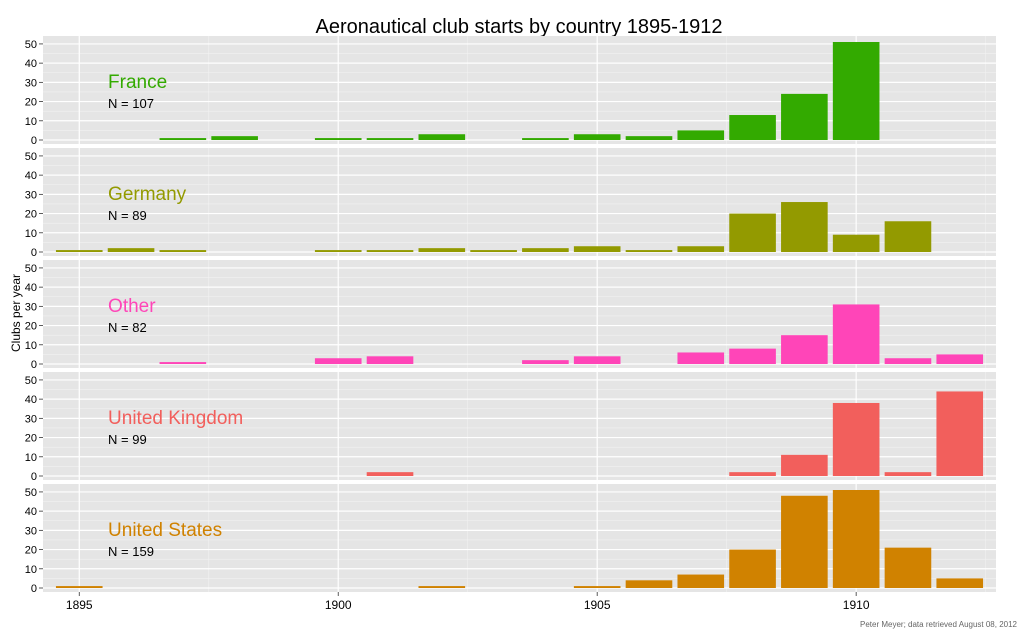 This screenshot has height=632, width=1024. Describe the element at coordinates (856, 439) in the screenshot. I see `bar-united-kingdom-1910` at that location.